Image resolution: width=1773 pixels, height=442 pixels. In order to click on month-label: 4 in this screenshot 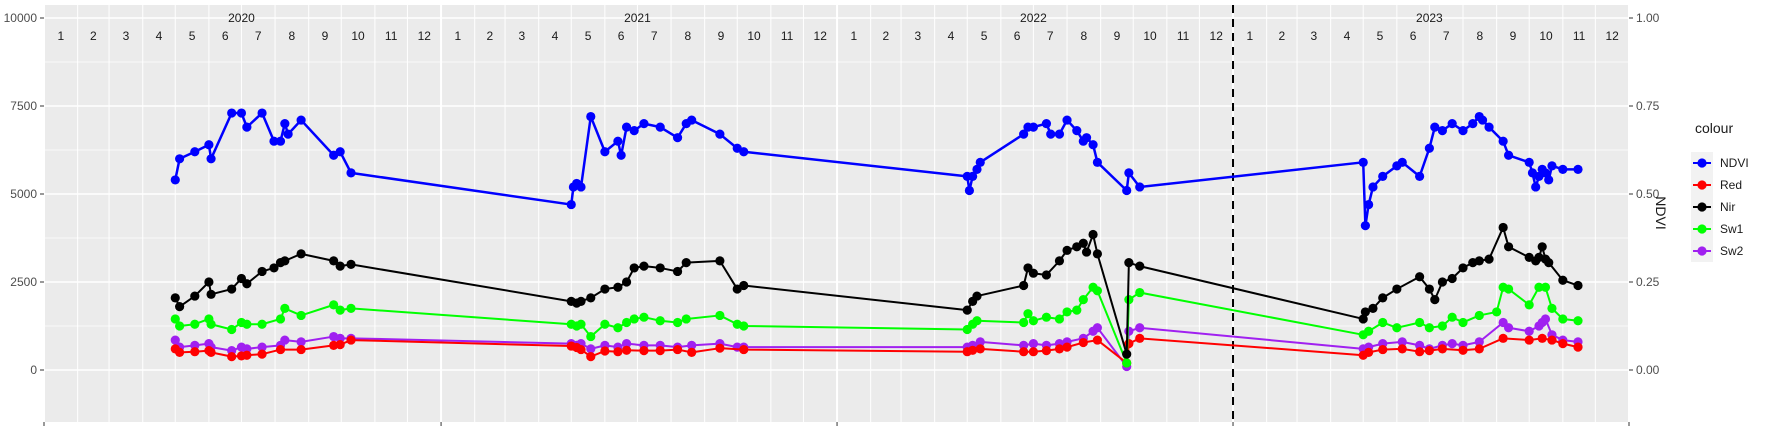, I will do `click(555, 36)`.